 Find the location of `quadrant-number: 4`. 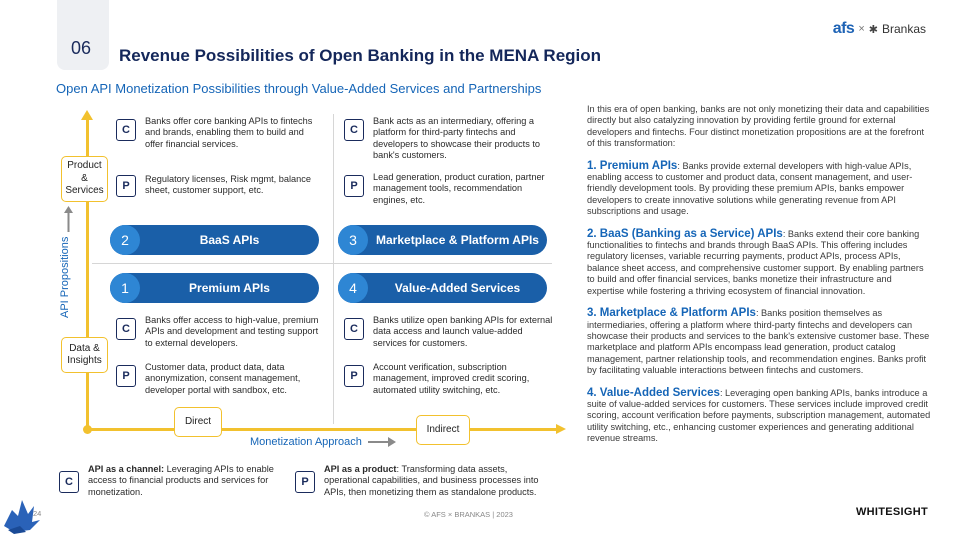

quadrant-number: 4 is located at coordinates (353, 288).